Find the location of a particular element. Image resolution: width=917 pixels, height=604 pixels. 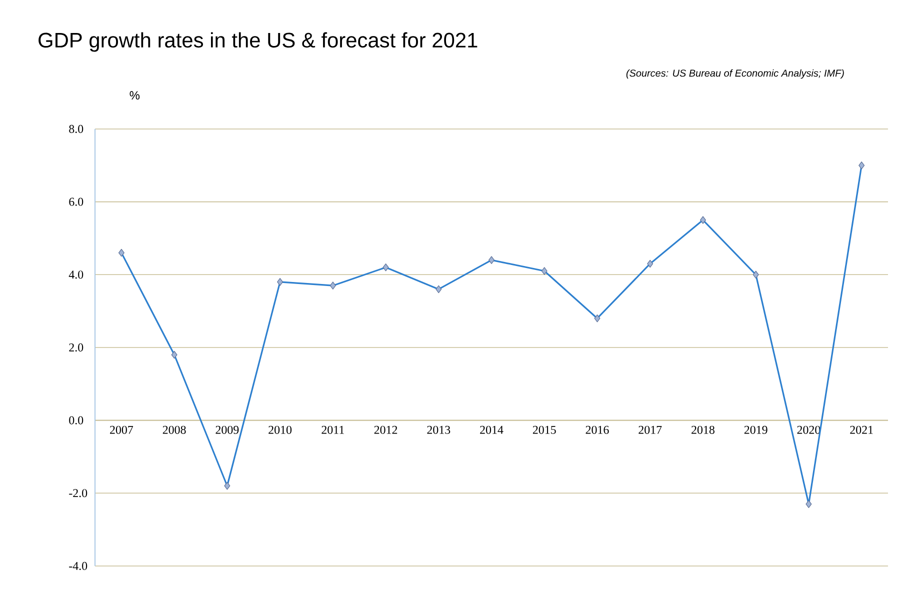

x-tick-label: 2018 is located at coordinates (703, 430).